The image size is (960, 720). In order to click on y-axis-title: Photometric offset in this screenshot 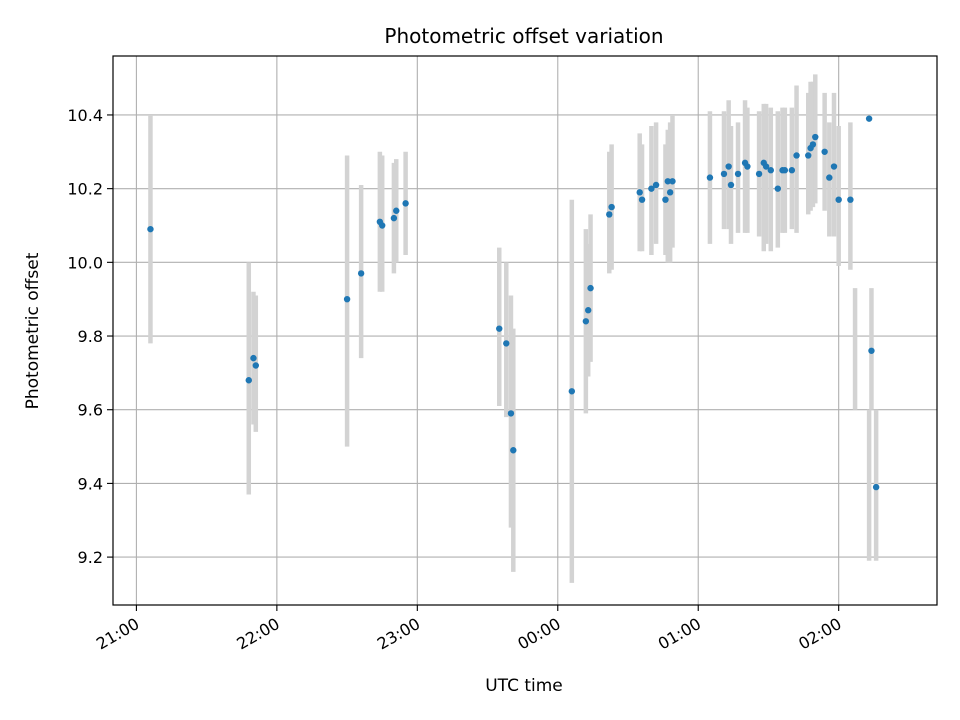, I will do `click(33, 330)`.